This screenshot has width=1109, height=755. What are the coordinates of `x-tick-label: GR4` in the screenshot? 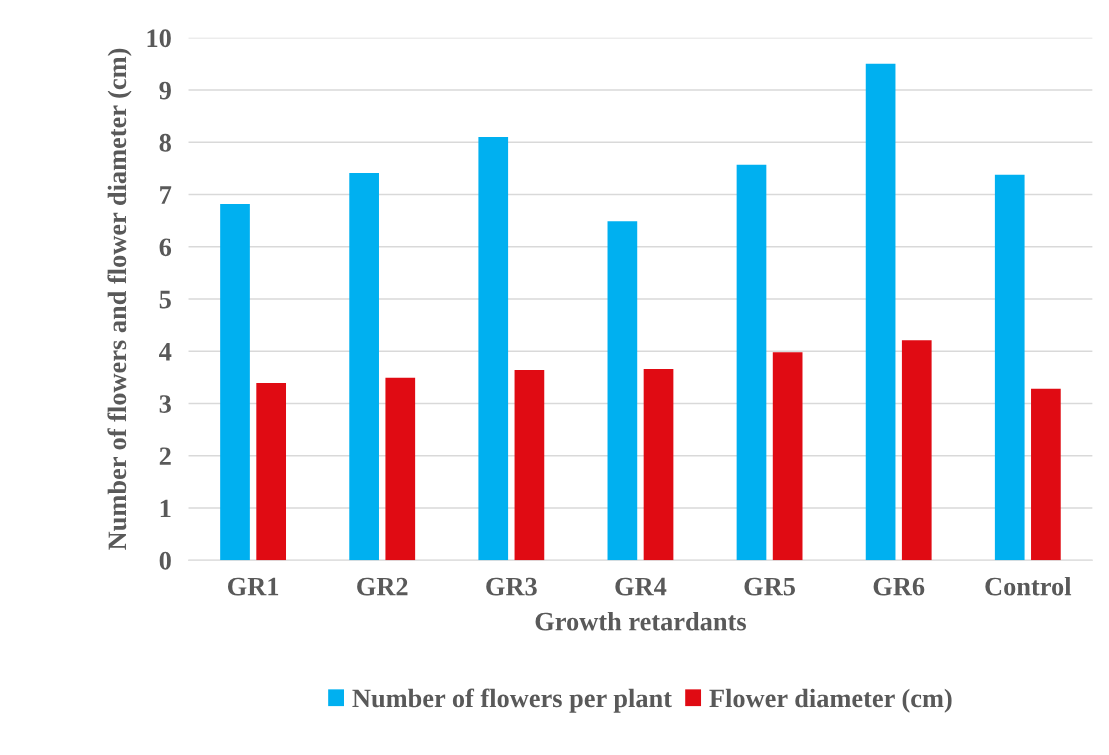 It's located at (641, 586).